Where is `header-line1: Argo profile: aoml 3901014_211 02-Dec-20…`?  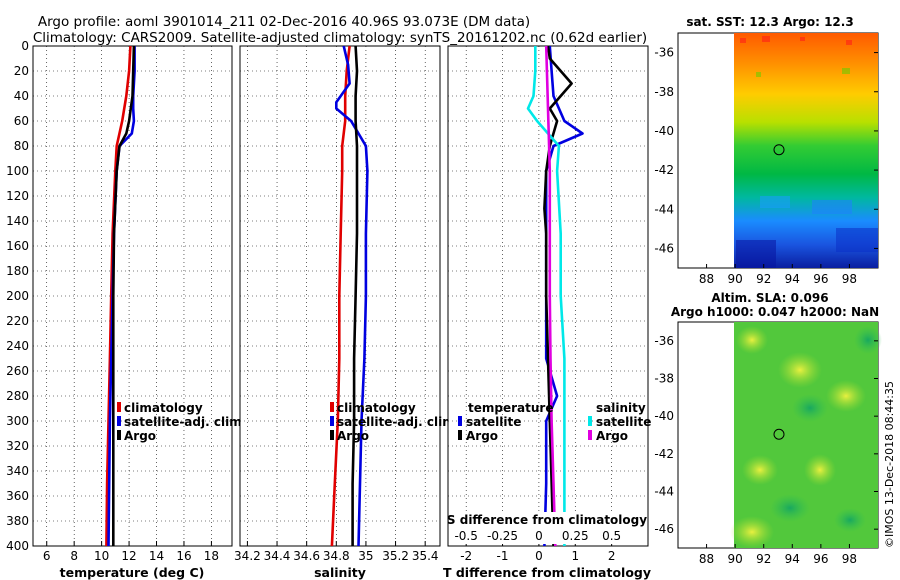
header-line1: Argo profile: aoml 3901014_211 02-Dec-20… is located at coordinates (284, 22).